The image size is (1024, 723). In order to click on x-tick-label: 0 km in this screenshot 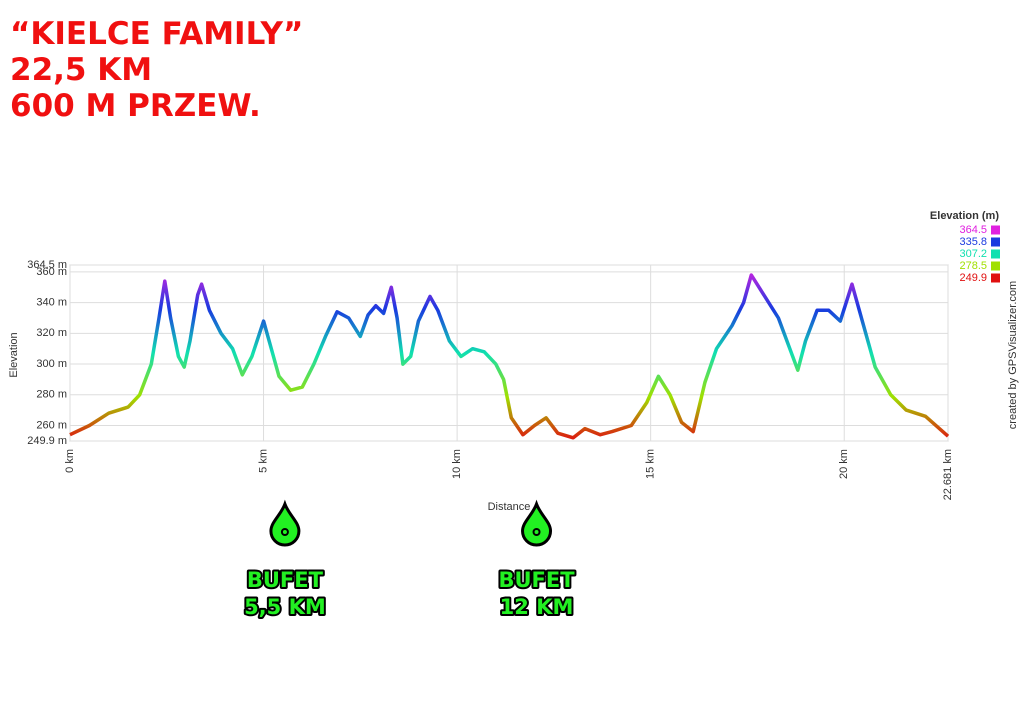, I will do `click(70, 461)`.